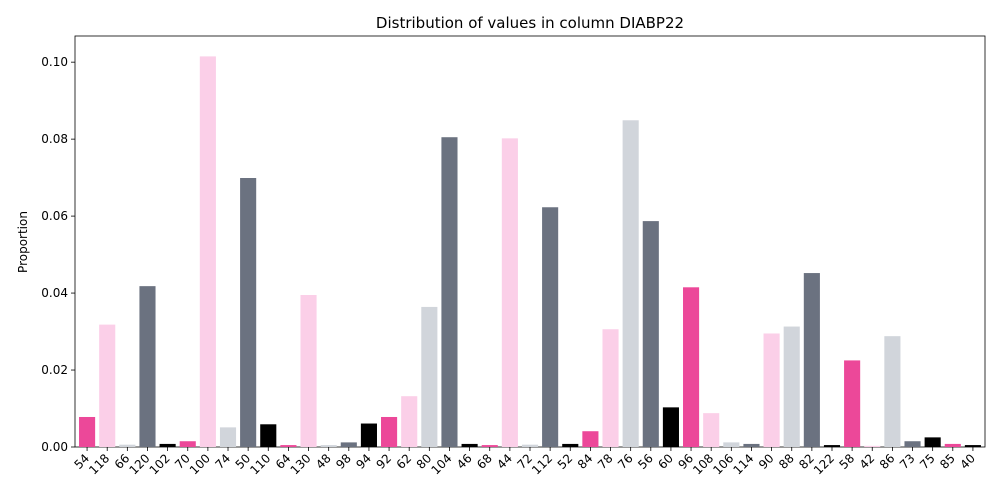  What do you see at coordinates (907, 461) in the screenshot?
I see `x-tick-label: 73` at bounding box center [907, 461].